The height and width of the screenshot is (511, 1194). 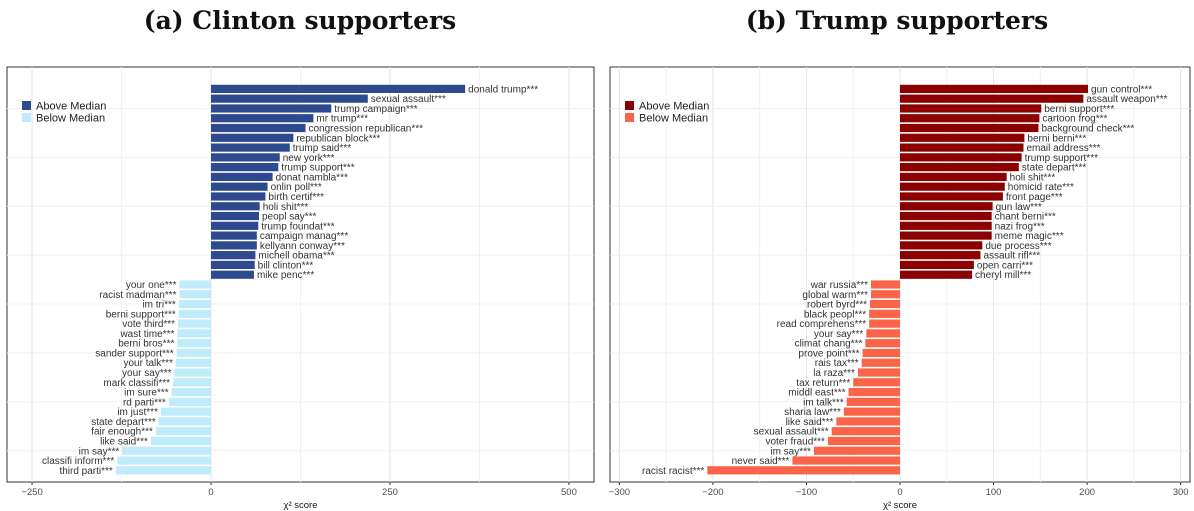 What do you see at coordinates (1019, 207) in the screenshot?
I see `bar-label: gun law***` at bounding box center [1019, 207].